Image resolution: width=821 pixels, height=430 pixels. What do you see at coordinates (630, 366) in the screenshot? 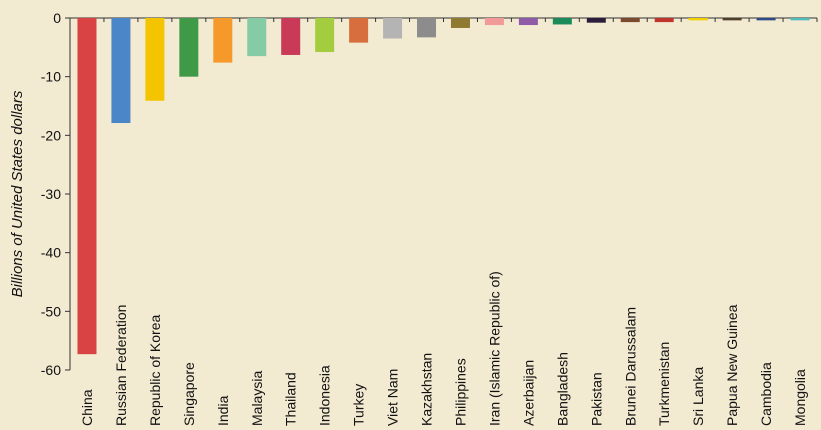
I see `category-label: Brunei Darussalam` at bounding box center [630, 366].